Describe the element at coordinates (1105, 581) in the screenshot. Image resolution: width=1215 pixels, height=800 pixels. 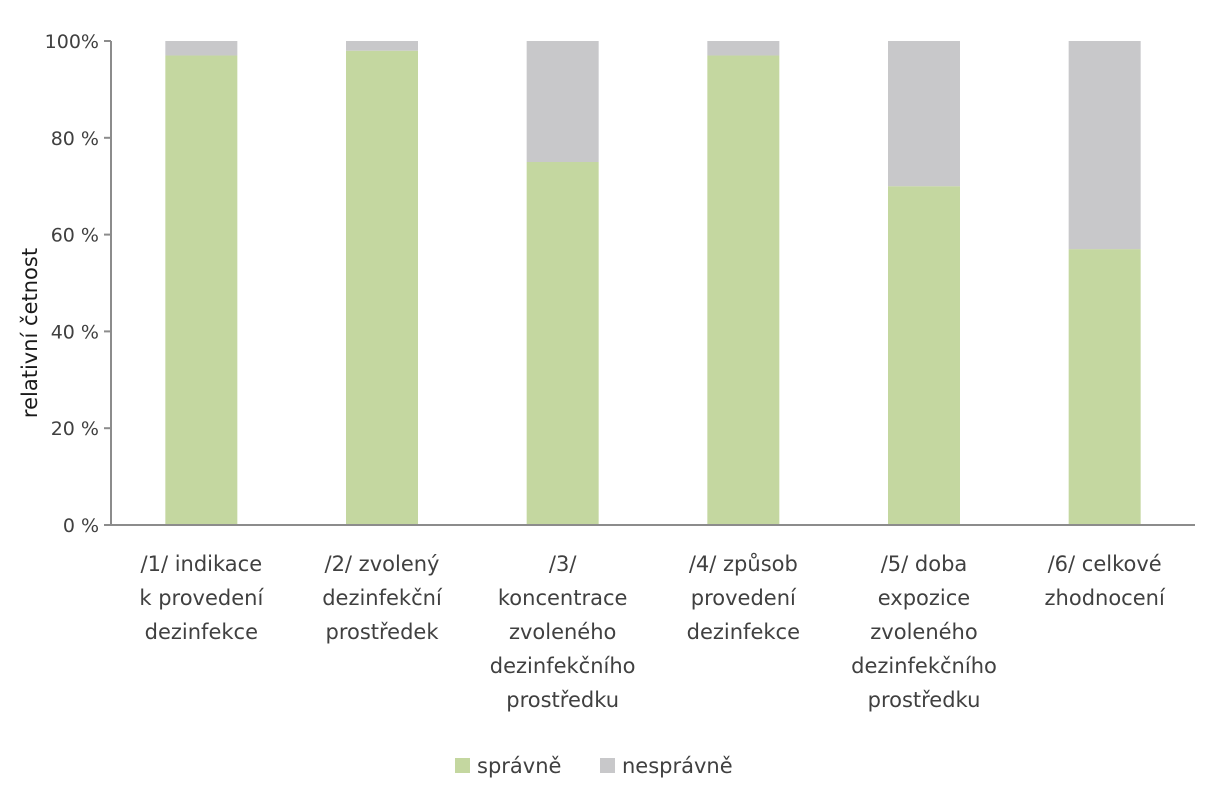
I see `x-category-label: /6/ celkové zhodnocení` at that location.